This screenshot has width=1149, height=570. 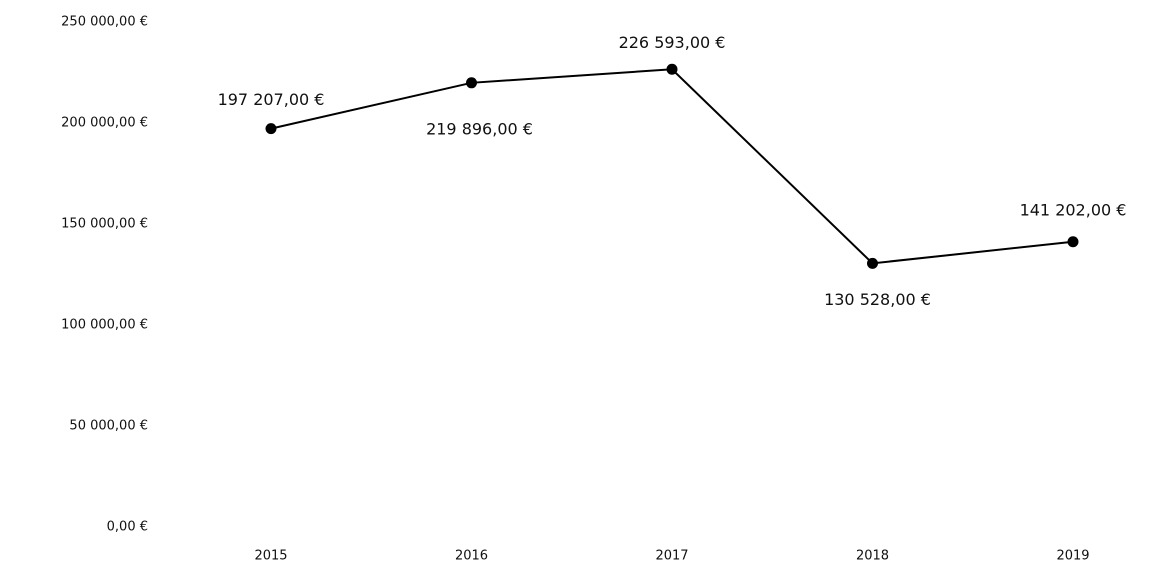 What do you see at coordinates (671, 556) in the screenshot?
I see `x-tick-label: 2017` at bounding box center [671, 556].